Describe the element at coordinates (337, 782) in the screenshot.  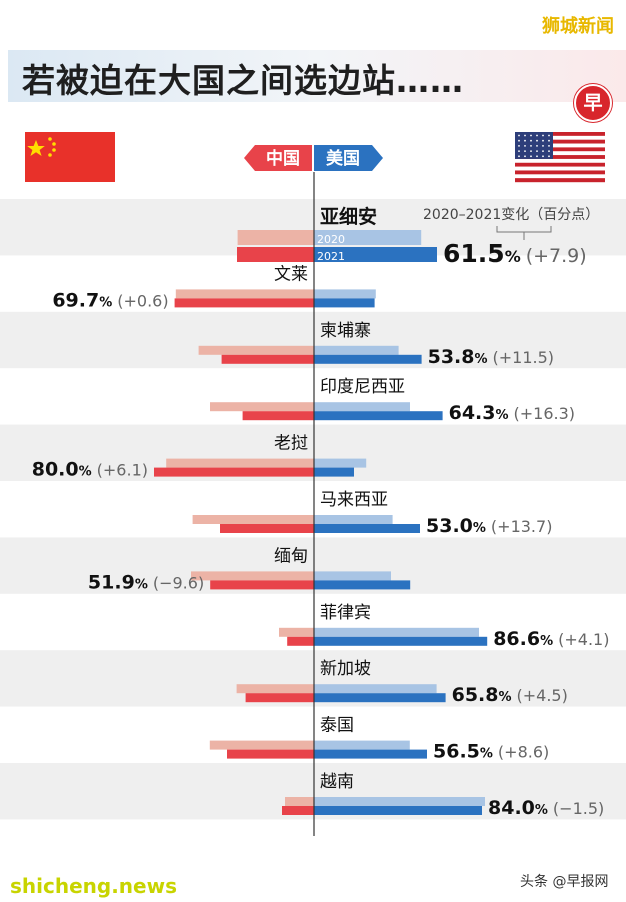
I see `category-label: 越南` at that location.